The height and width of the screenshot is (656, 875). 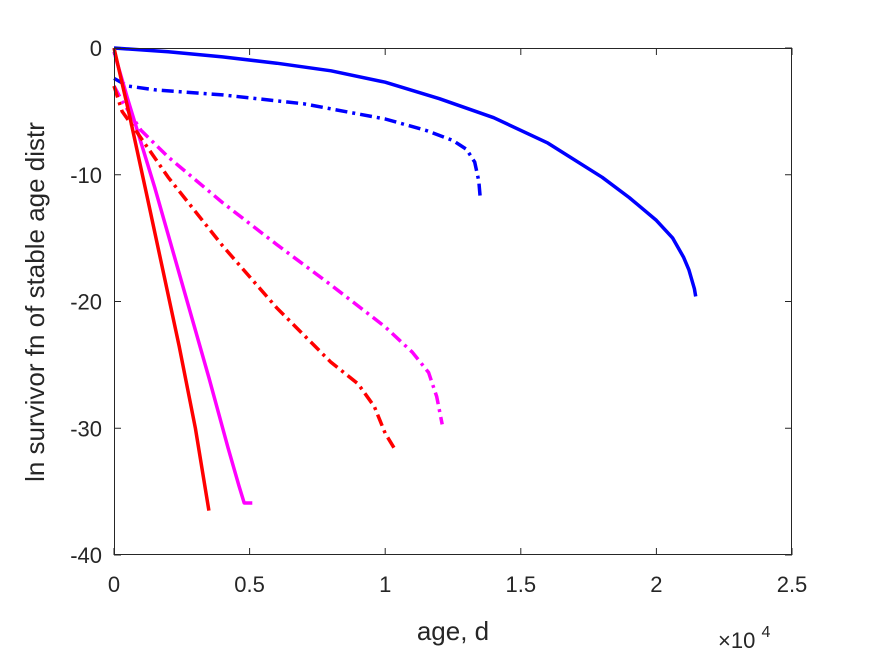 I want to click on y-tick-label-3: -20, so click(x=86, y=302).